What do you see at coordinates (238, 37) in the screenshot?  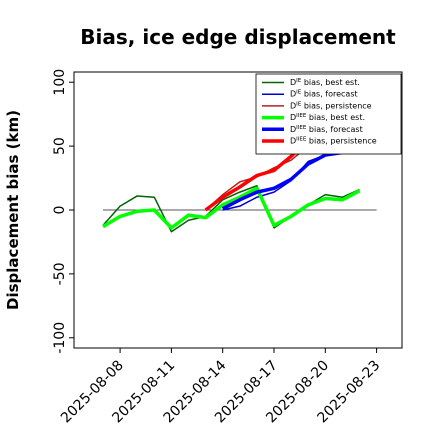 I see `chart-title: Bias, ice edge displacement` at bounding box center [238, 37].